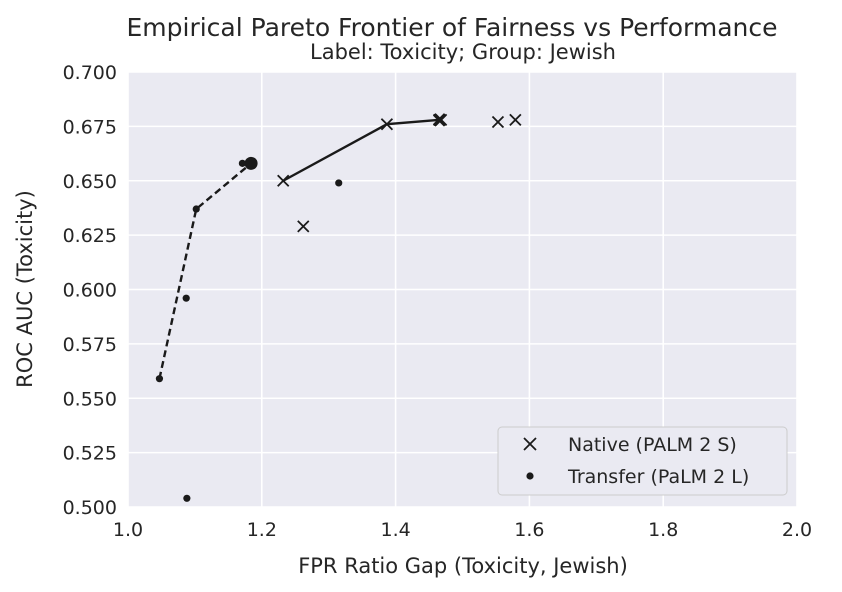  I want to click on legend-box, so click(642, 461).